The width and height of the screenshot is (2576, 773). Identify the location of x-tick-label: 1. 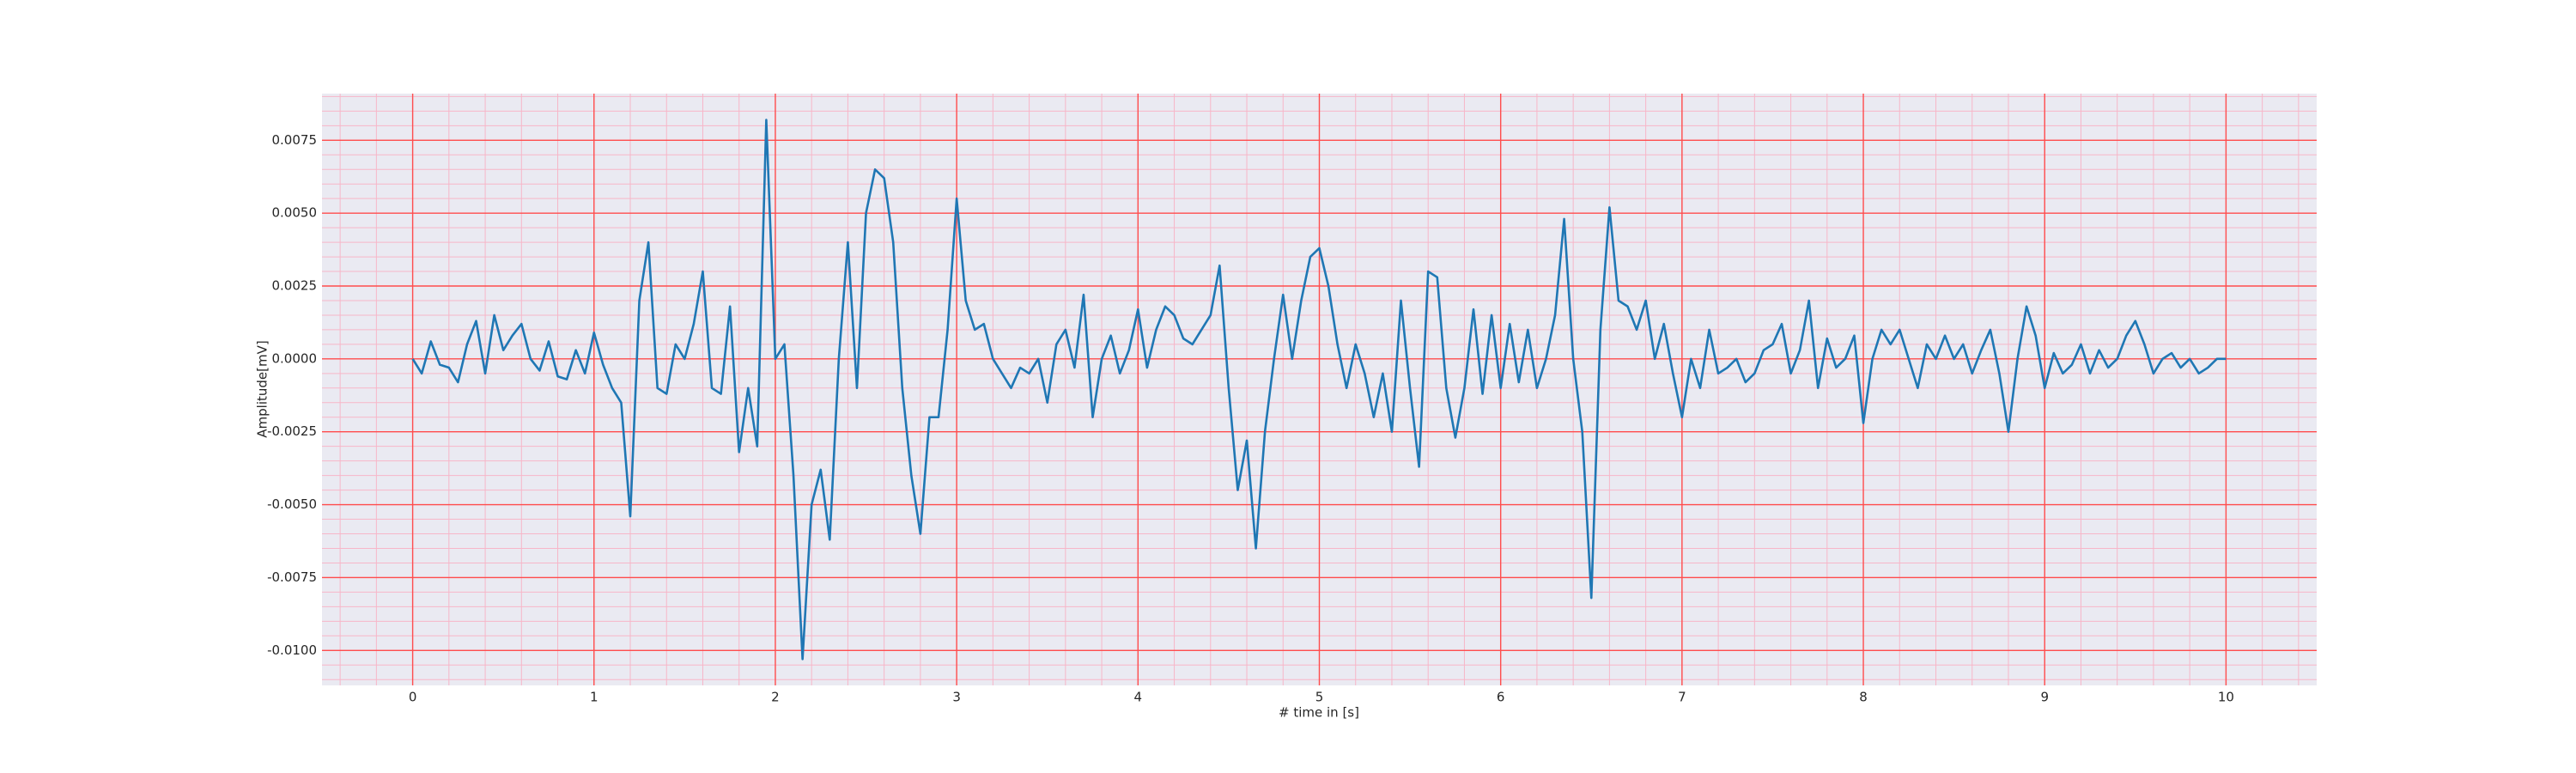
(594, 697).